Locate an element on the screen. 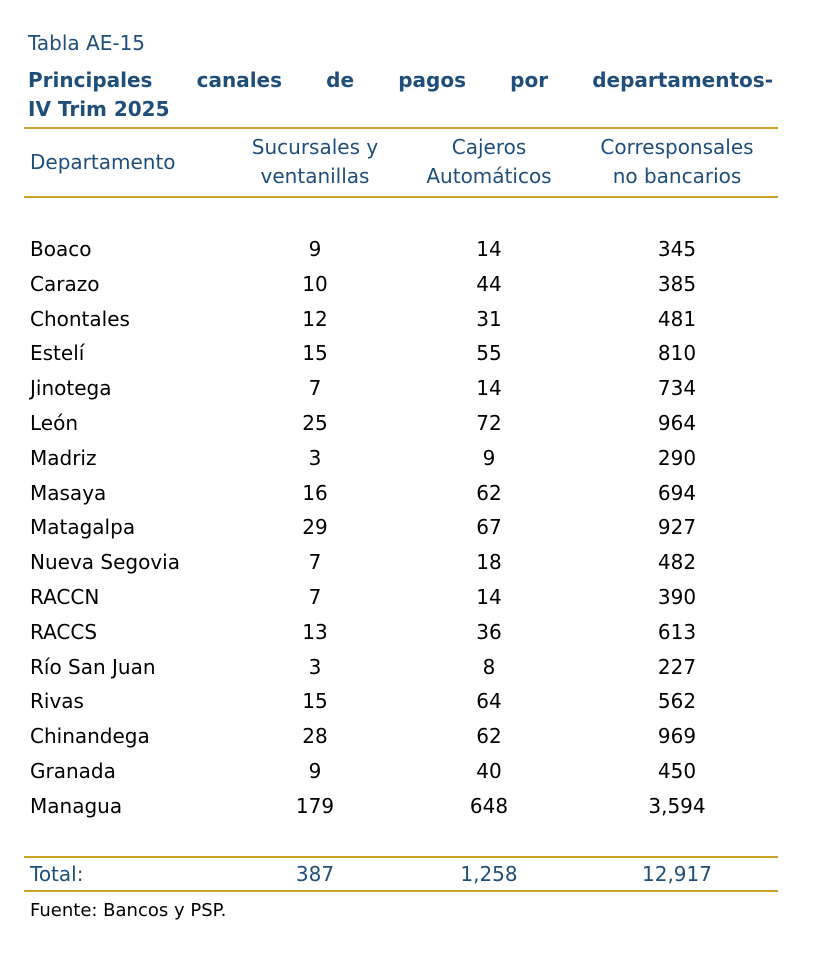  column-header: Cajeros Automáticos is located at coordinates (489, 161).